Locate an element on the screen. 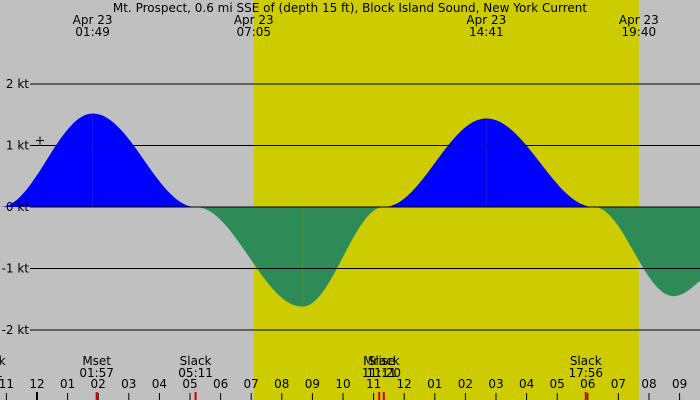 The image size is (700, 400). top-event-time: 01:49 is located at coordinates (92, 32).